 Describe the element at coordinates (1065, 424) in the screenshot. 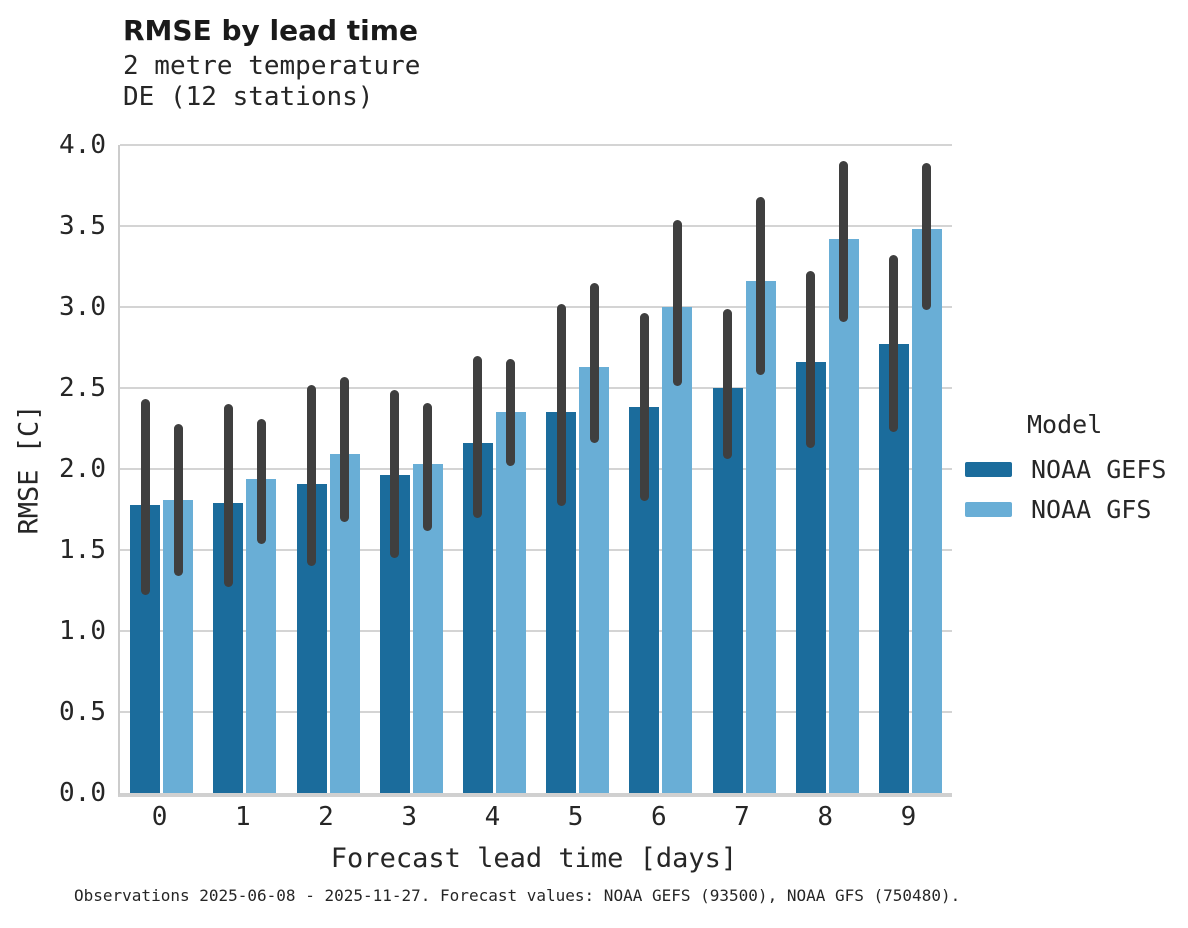

I see `legend-title: Model` at that location.